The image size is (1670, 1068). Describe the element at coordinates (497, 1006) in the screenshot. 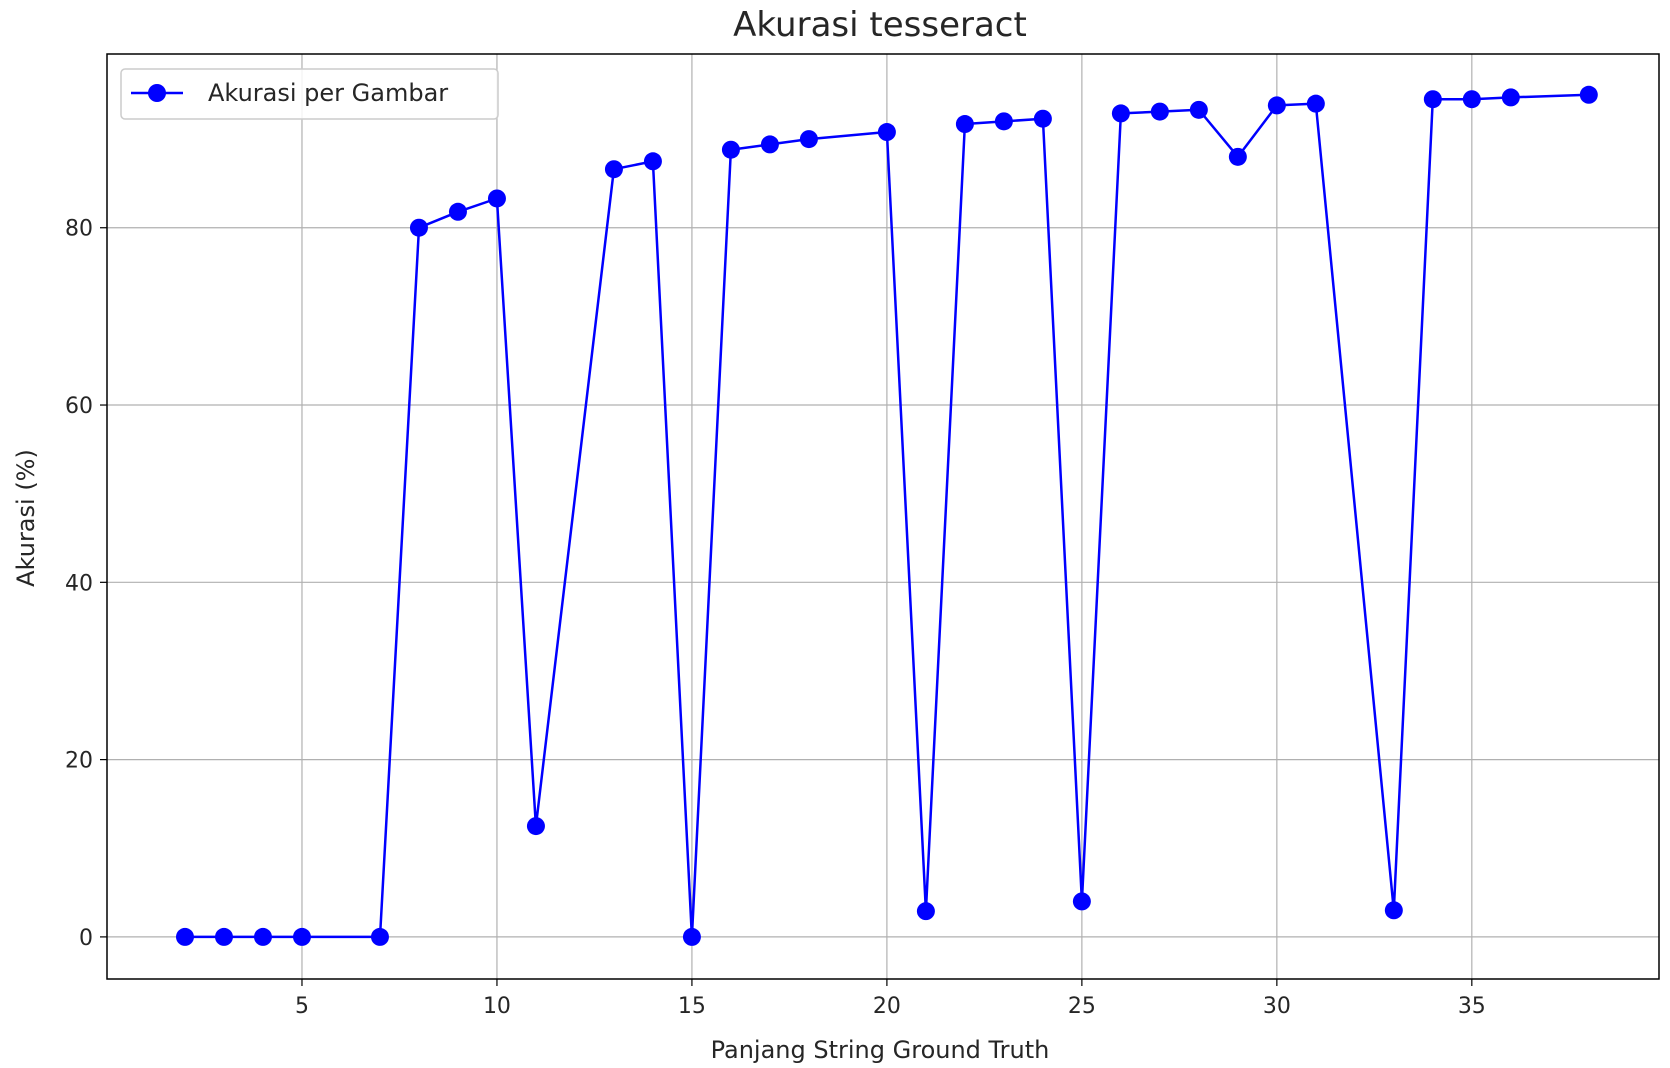

I see `x-tick-label: 10` at that location.